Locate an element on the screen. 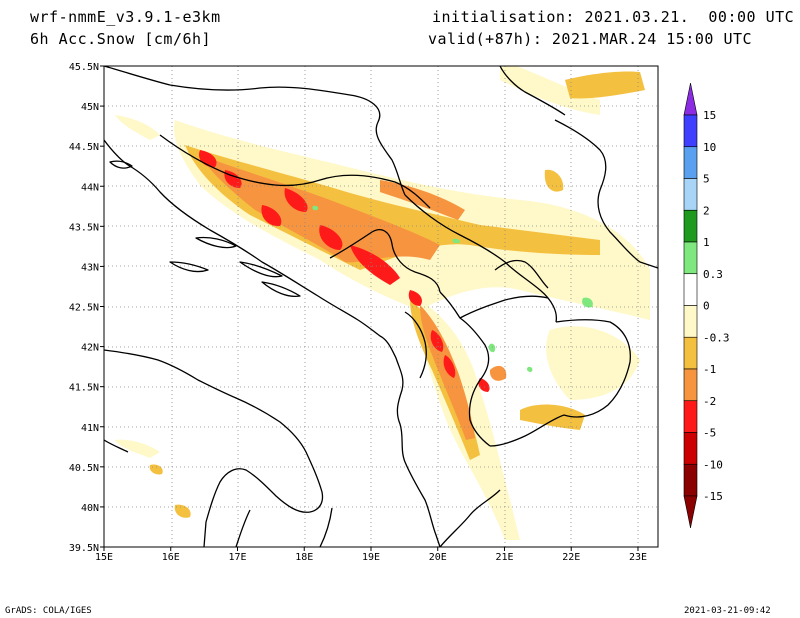  x-tick-label: 18E is located at coordinates (304, 557).